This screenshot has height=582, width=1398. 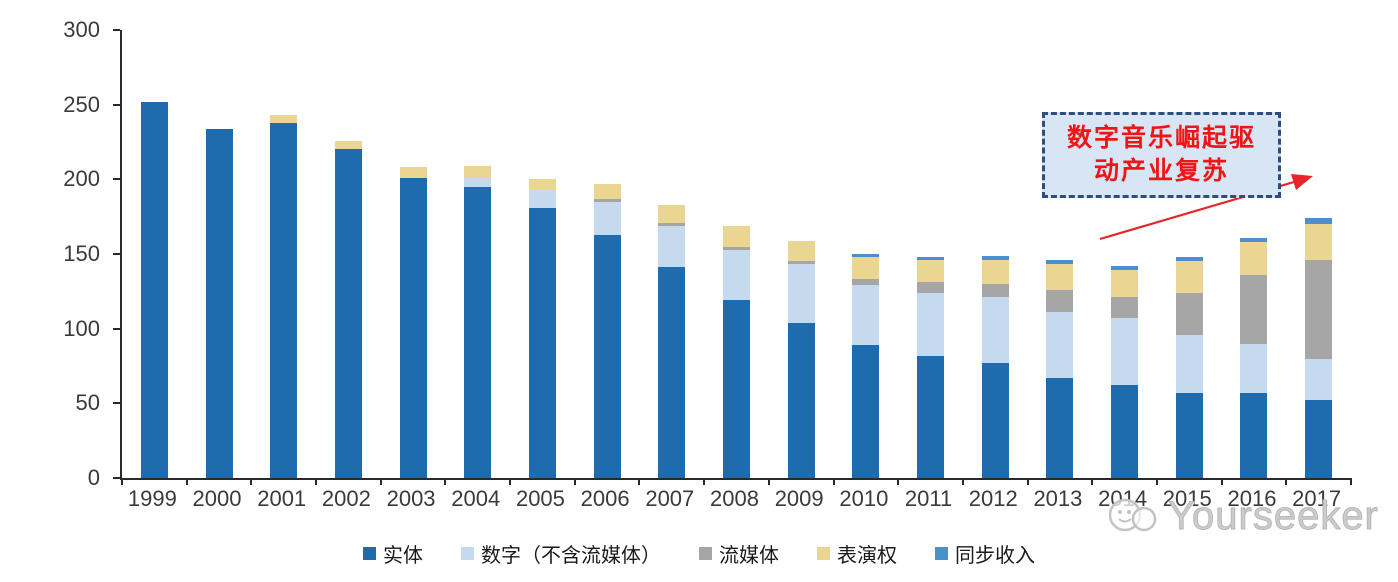 I want to click on bar-2006, so click(x=607, y=330).